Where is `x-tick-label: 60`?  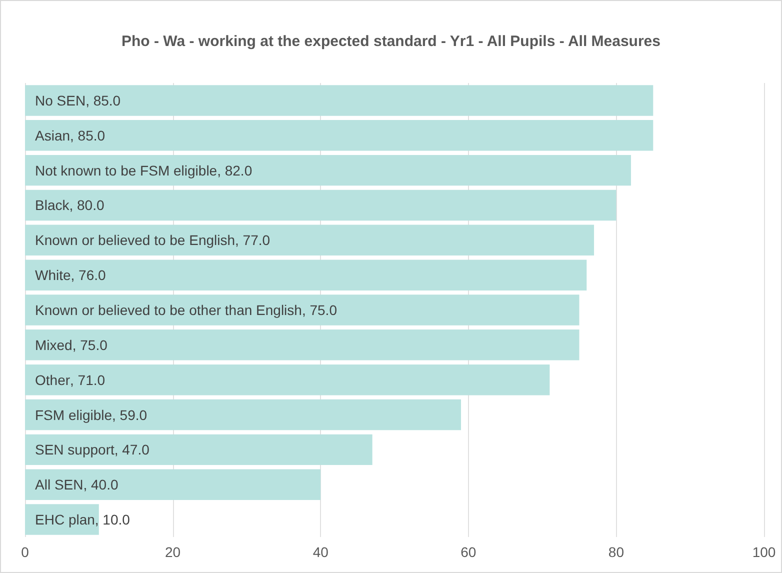 x-tick-label: 60 is located at coordinates (468, 552).